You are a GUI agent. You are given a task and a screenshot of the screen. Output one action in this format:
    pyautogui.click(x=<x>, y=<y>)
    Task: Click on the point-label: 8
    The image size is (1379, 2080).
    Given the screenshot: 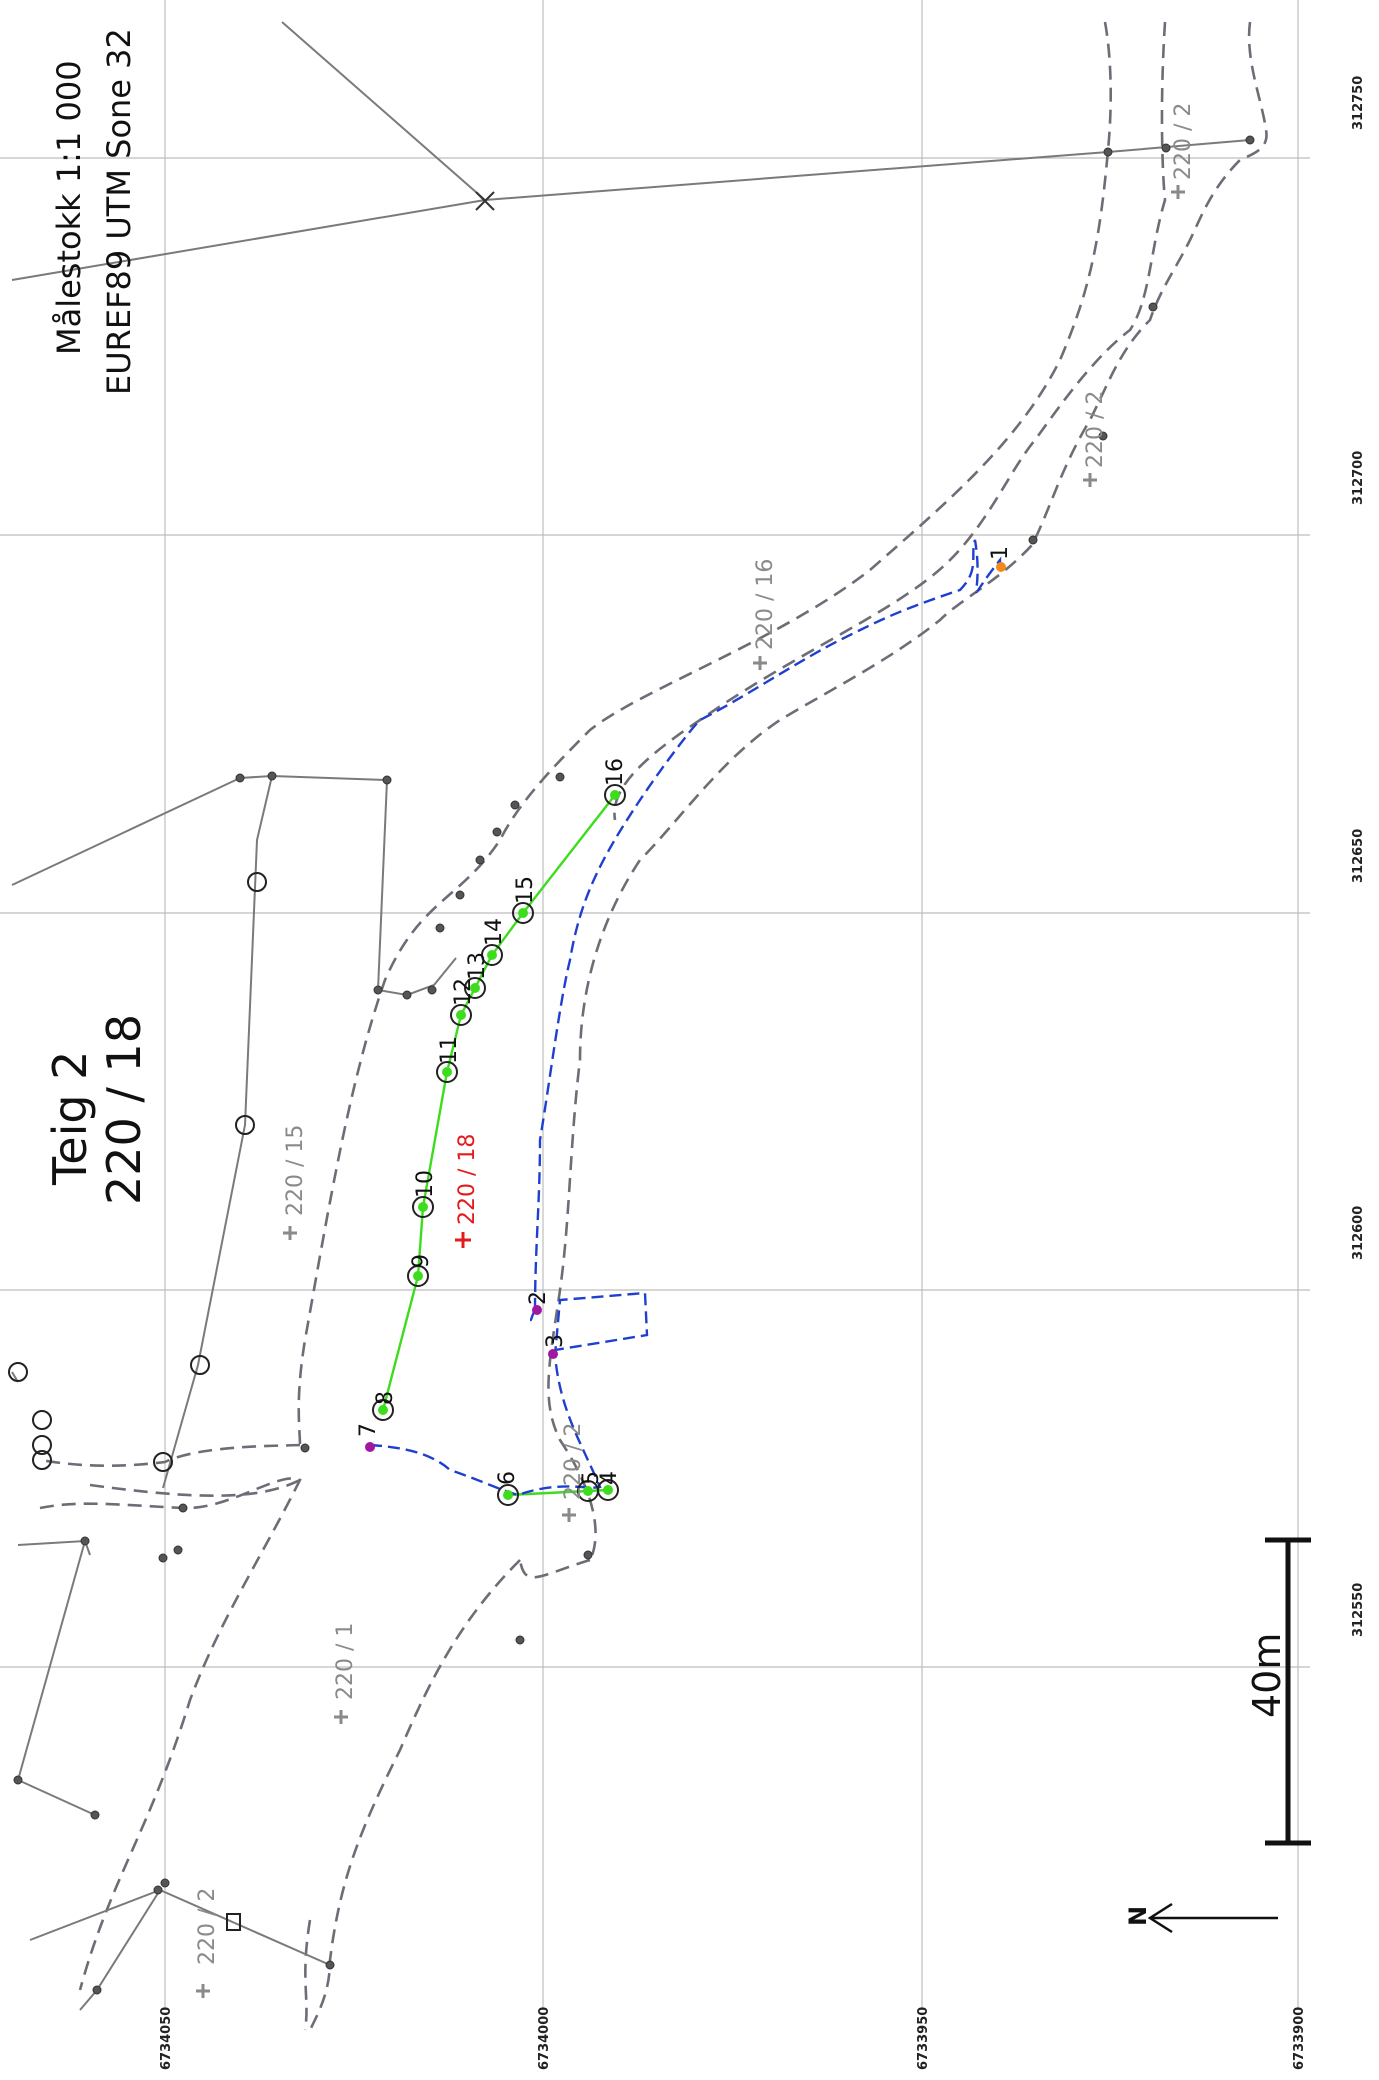 What is the action you would take?
    pyautogui.click(x=385, y=1398)
    